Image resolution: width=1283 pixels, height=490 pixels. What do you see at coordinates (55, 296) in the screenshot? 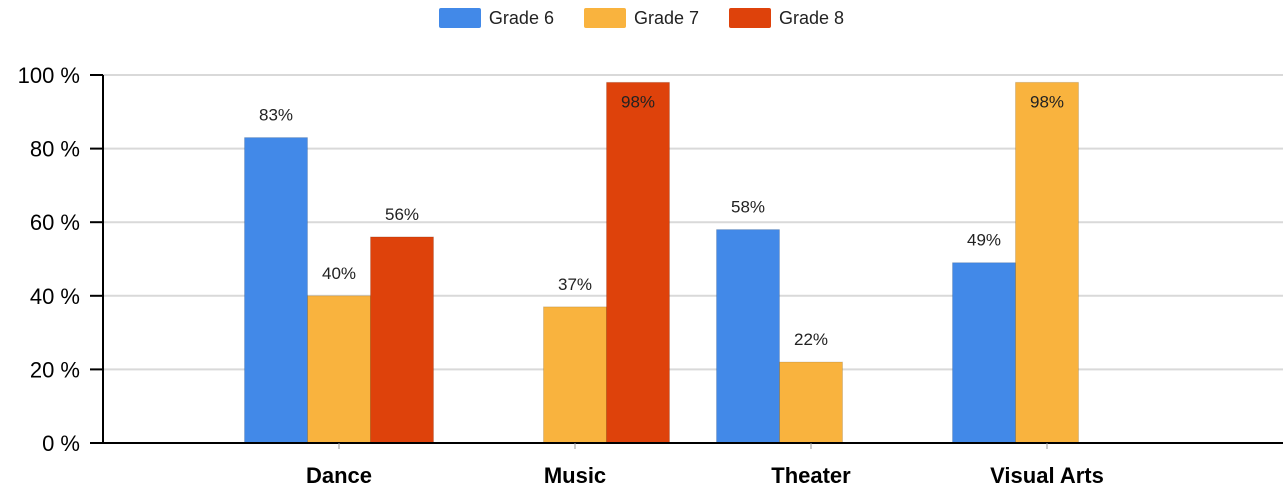
I see `y-tick-label: 40 %` at bounding box center [55, 296].